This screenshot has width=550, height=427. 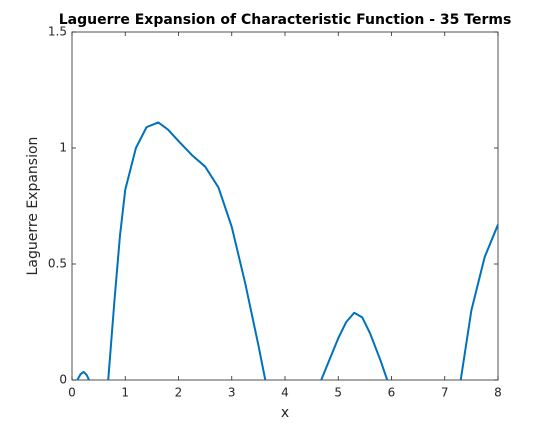 I want to click on y-tick-label: 0.5, so click(x=57, y=264).